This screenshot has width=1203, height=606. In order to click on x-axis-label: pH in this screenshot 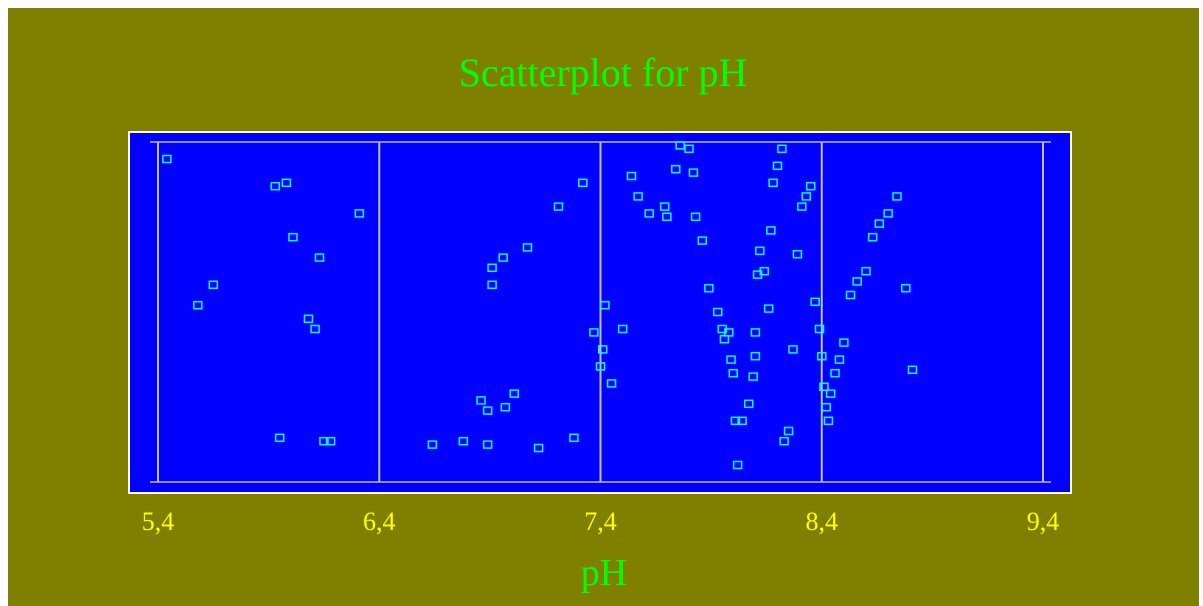, I will do `click(604, 573)`.